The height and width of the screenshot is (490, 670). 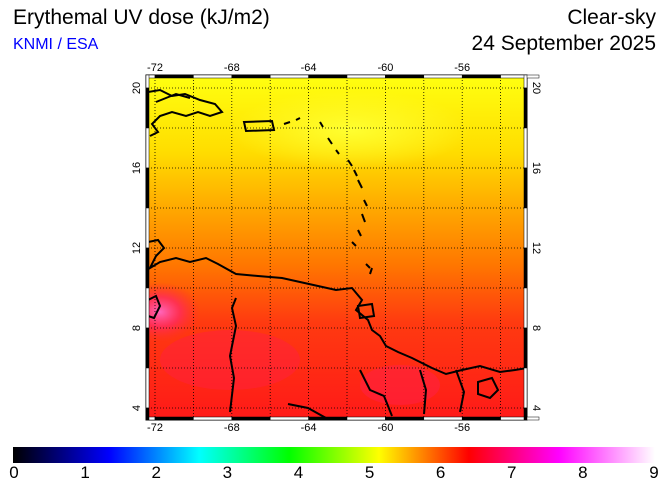 What do you see at coordinates (137, 328) in the screenshot?
I see `lat-tick-left: 8` at bounding box center [137, 328].